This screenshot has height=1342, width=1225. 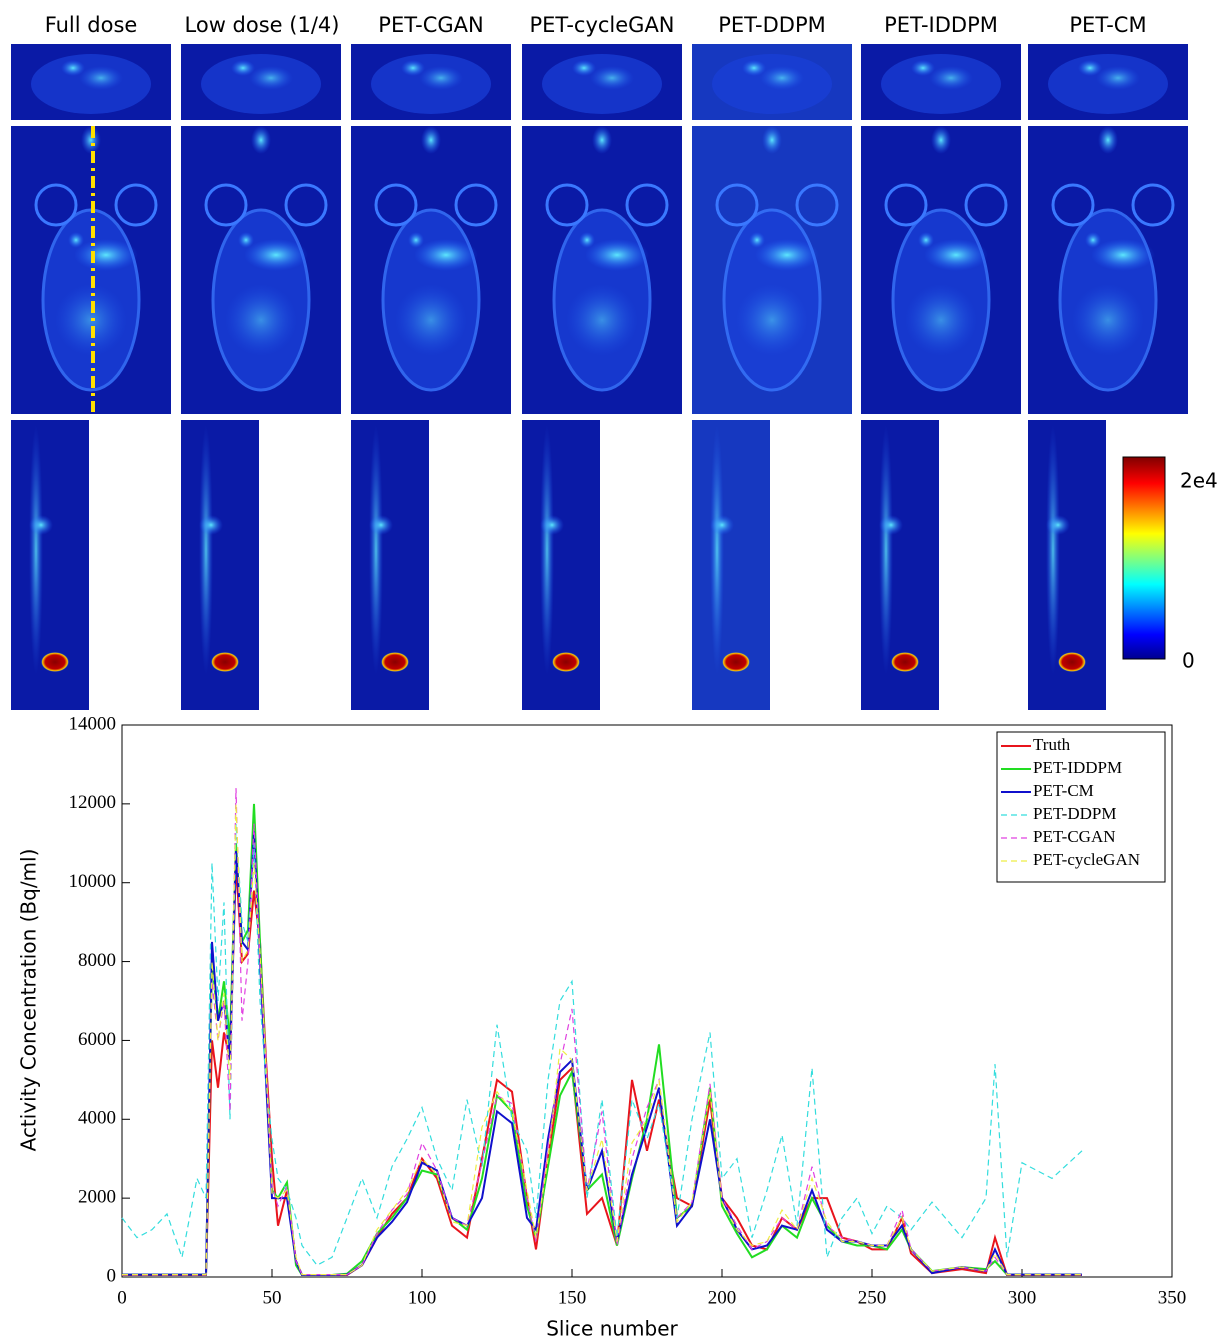 I want to click on x-tick-label: 300, so click(x=1022, y=1297).